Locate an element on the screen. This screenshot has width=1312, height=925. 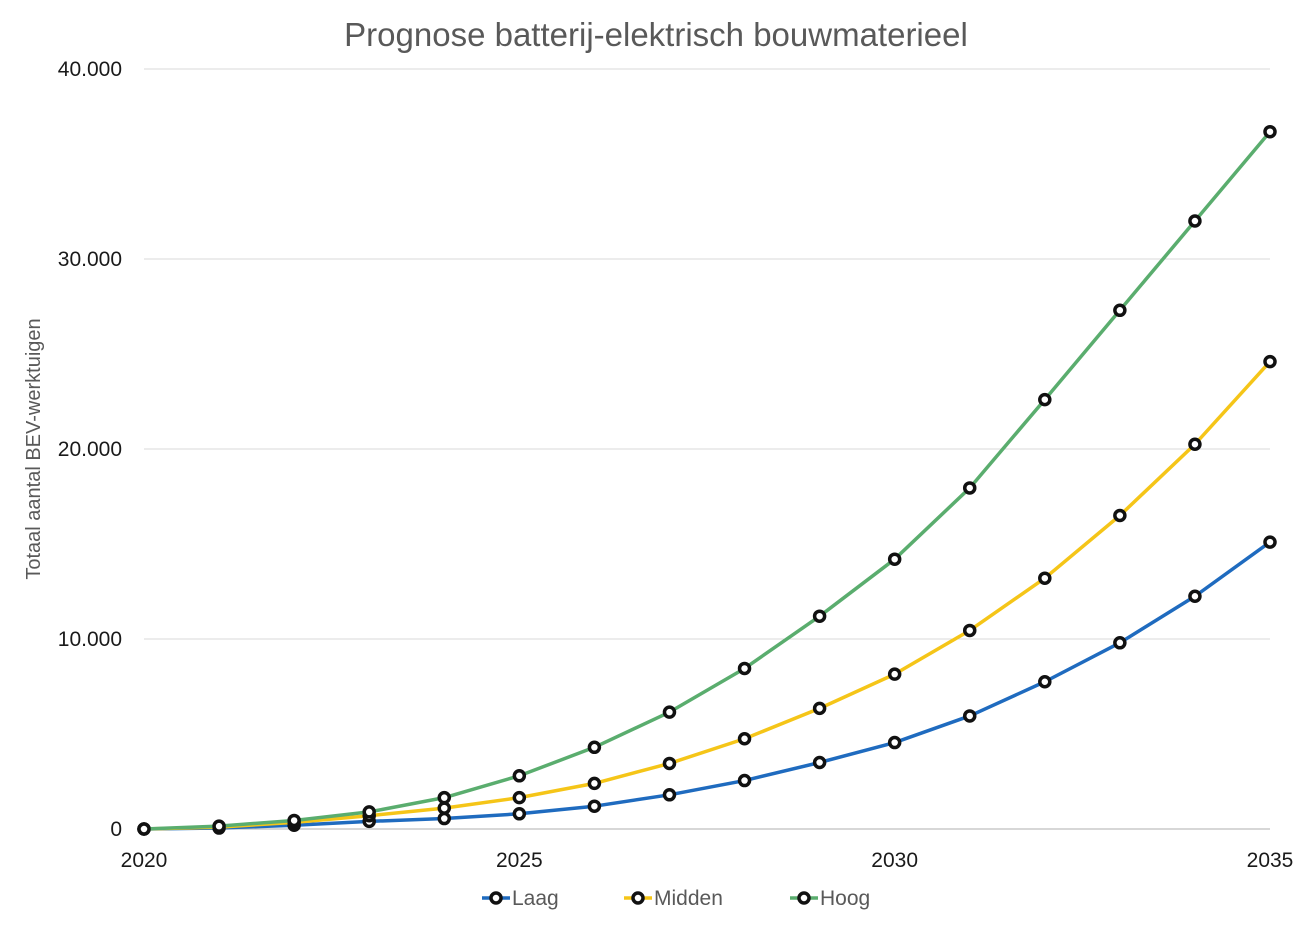
legend-label: Laag is located at coordinates (535, 898).